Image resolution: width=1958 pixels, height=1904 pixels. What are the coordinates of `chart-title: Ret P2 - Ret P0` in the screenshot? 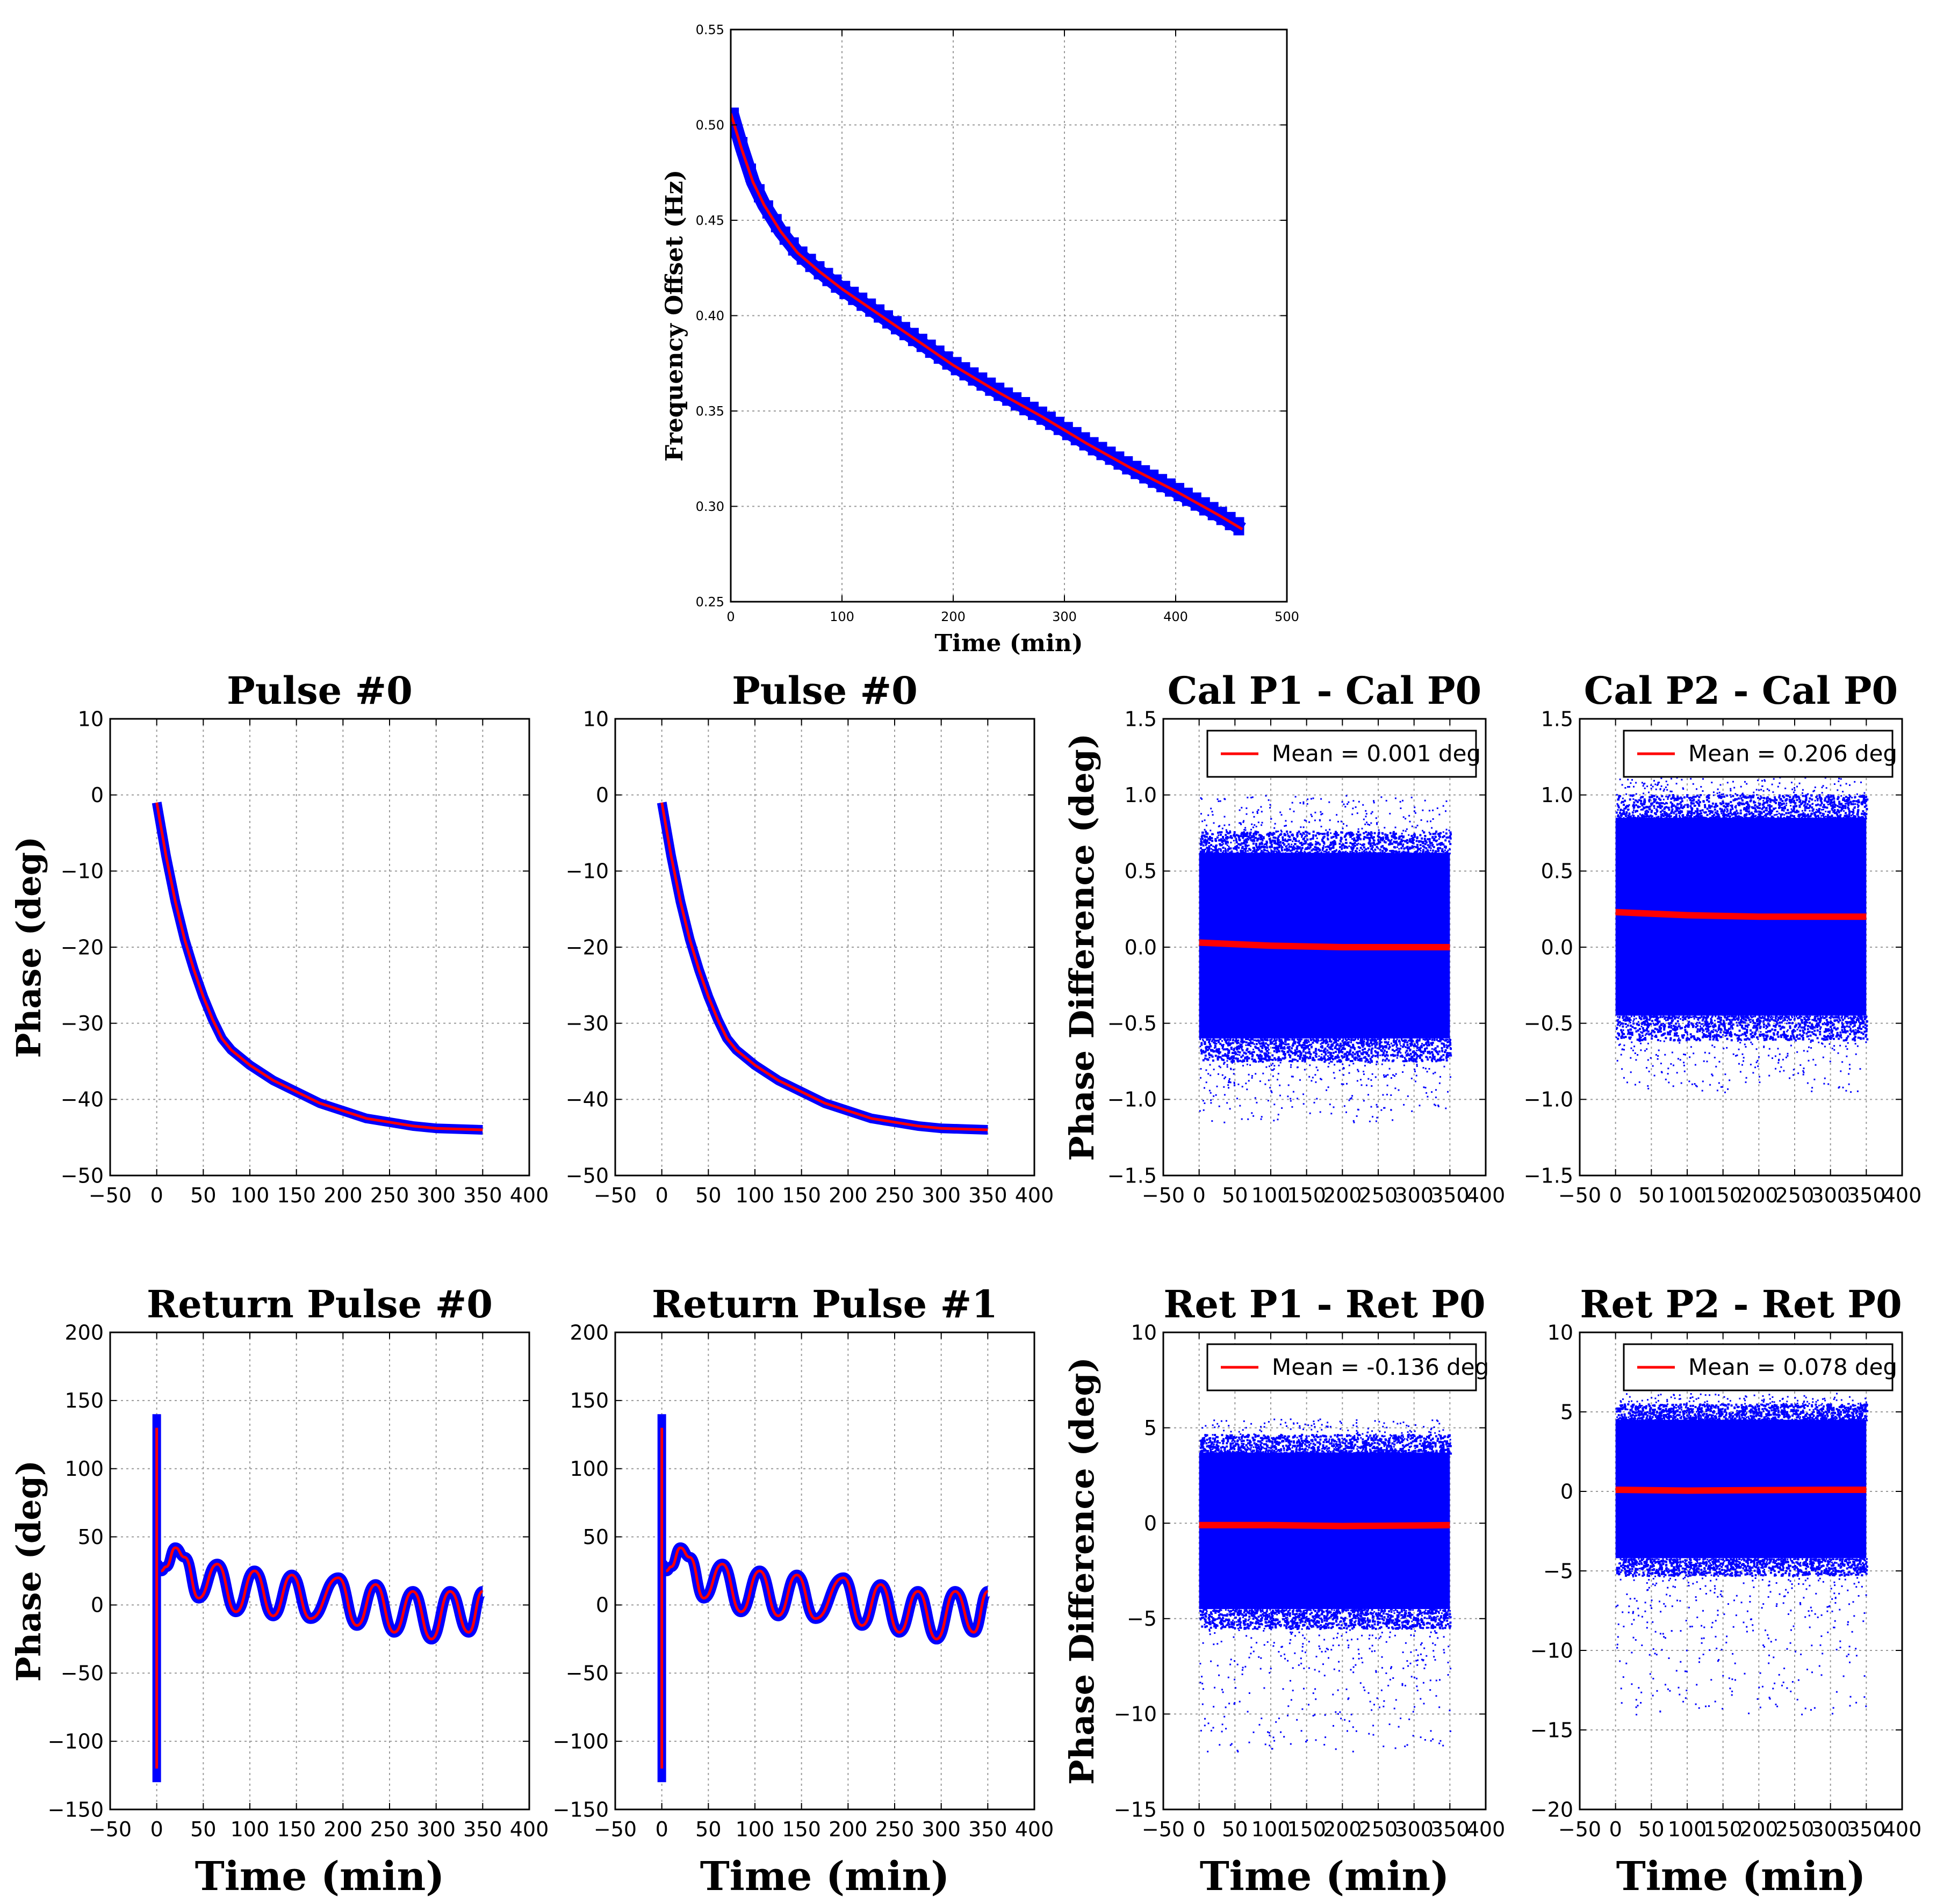 It's located at (1741, 1304).